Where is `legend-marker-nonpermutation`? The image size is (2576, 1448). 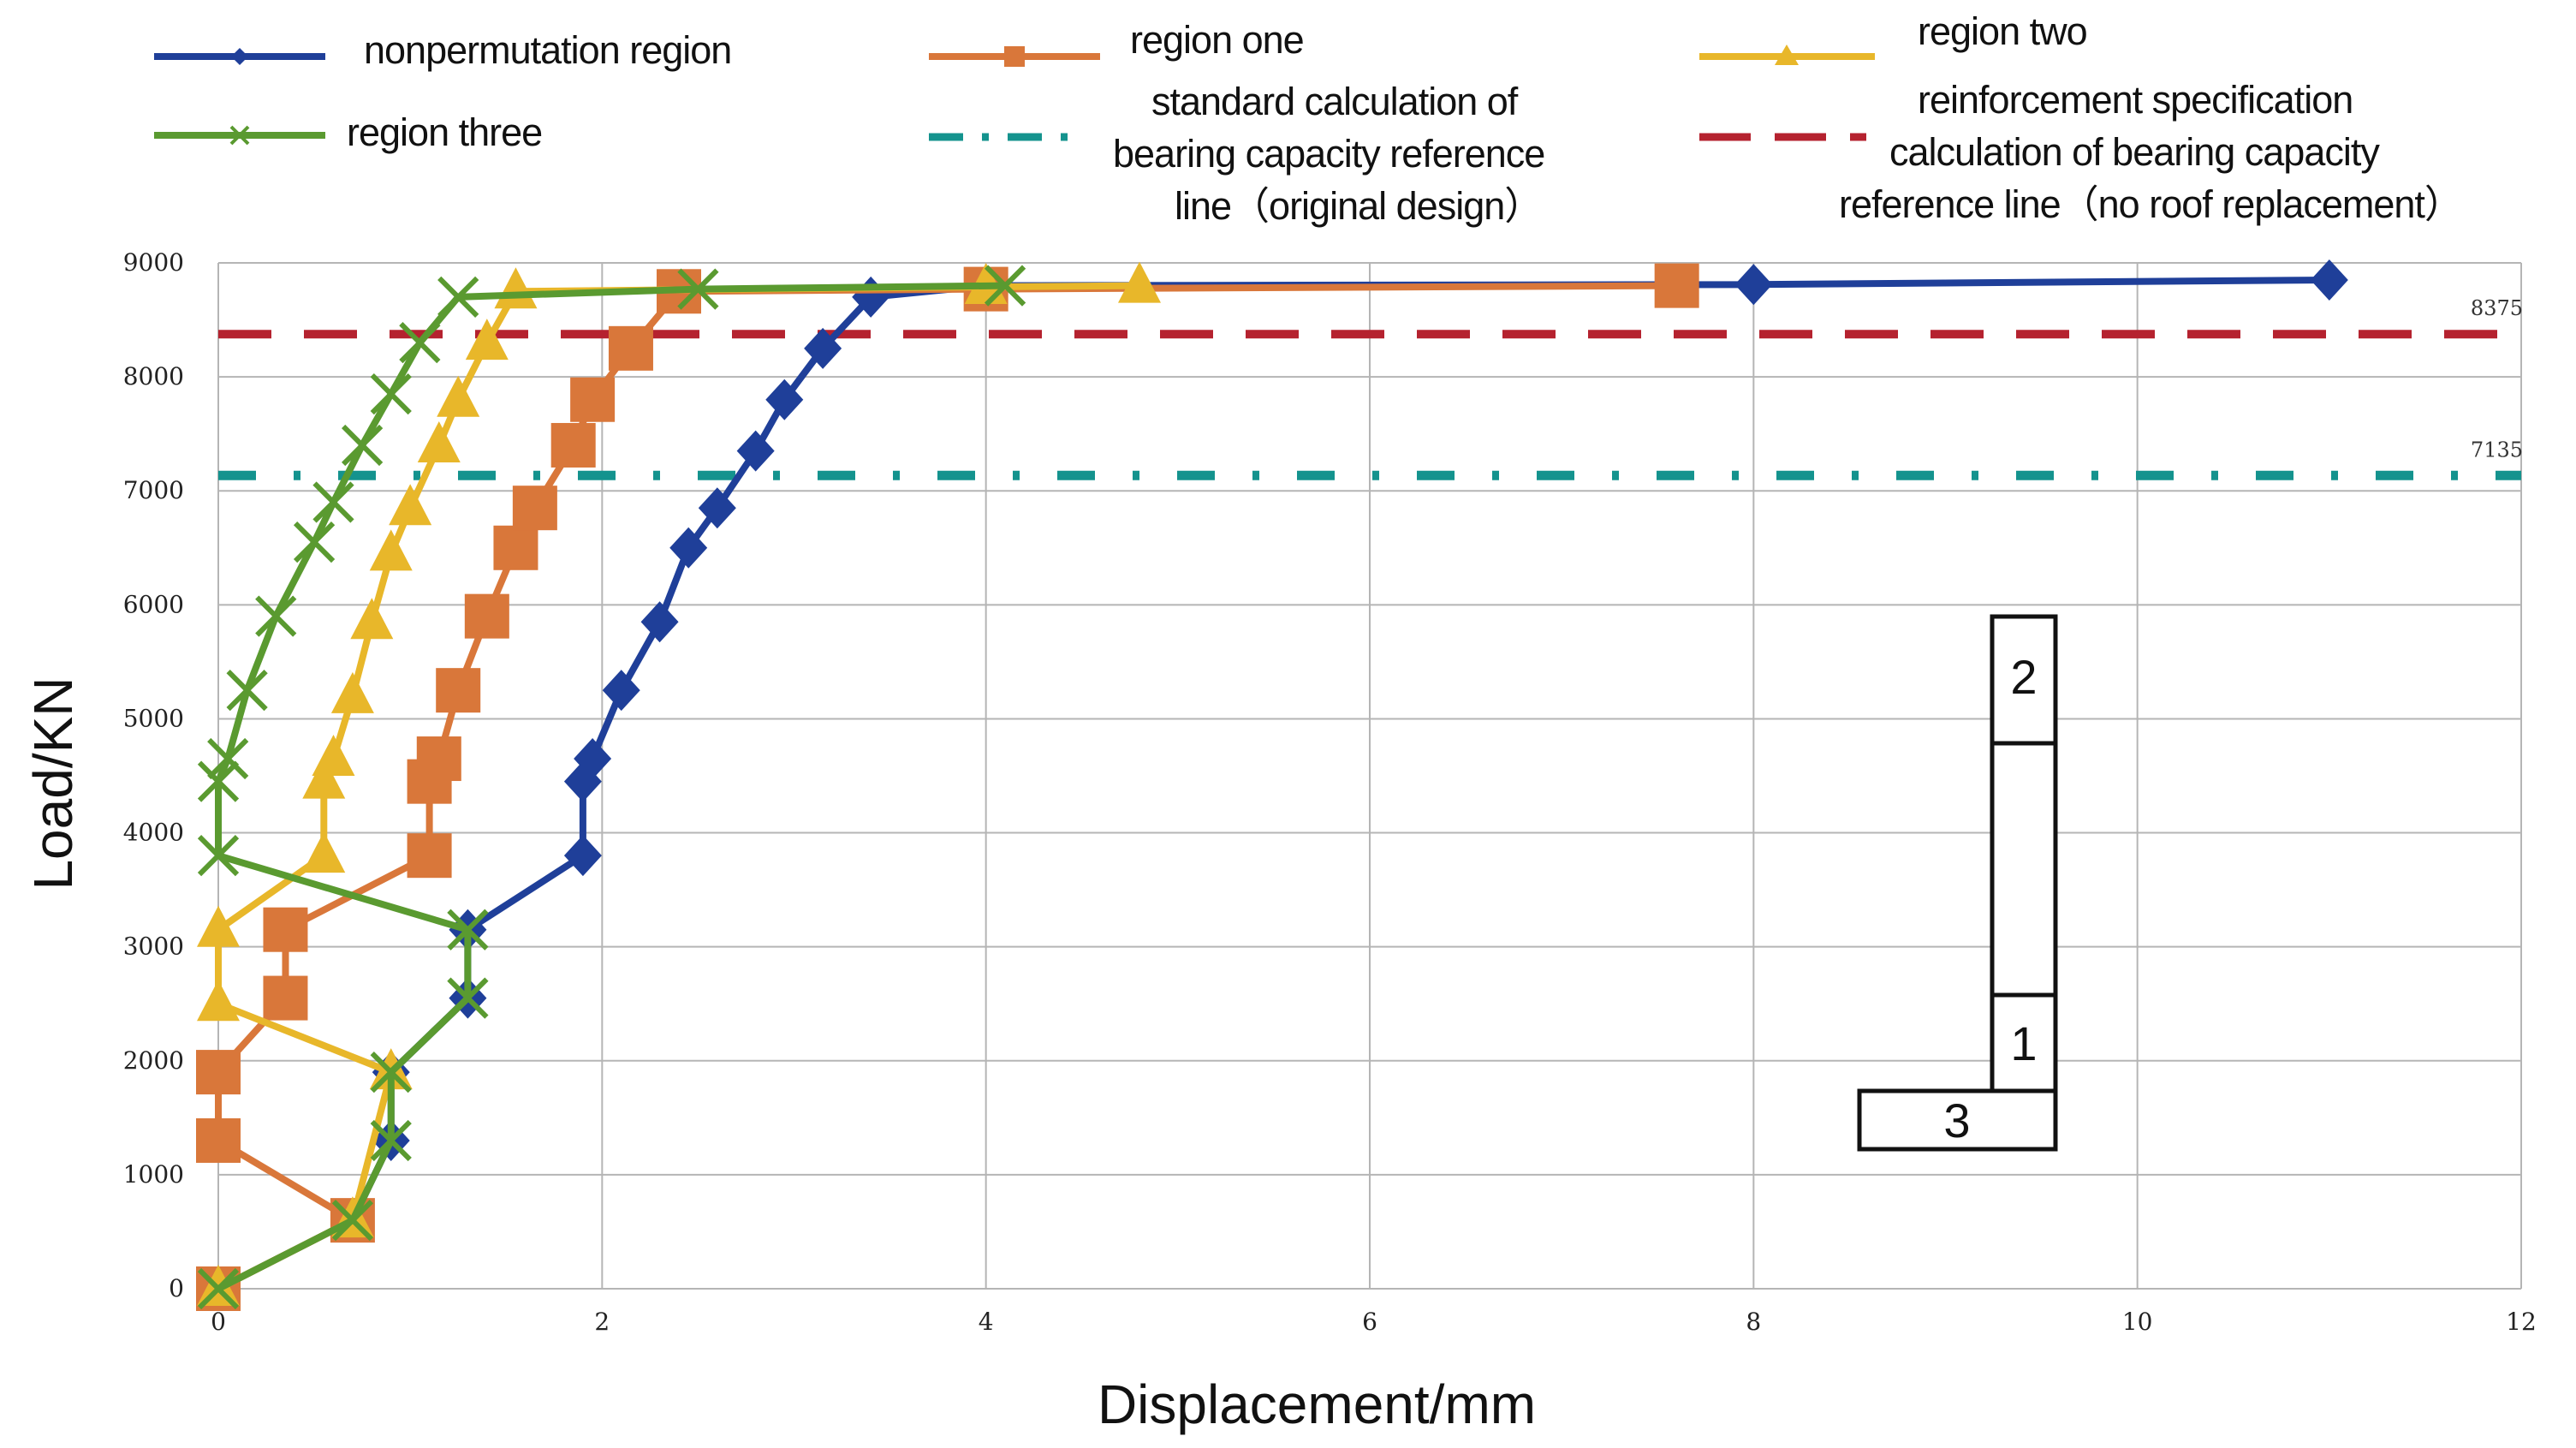 legend-marker-nonpermutation is located at coordinates (240, 56).